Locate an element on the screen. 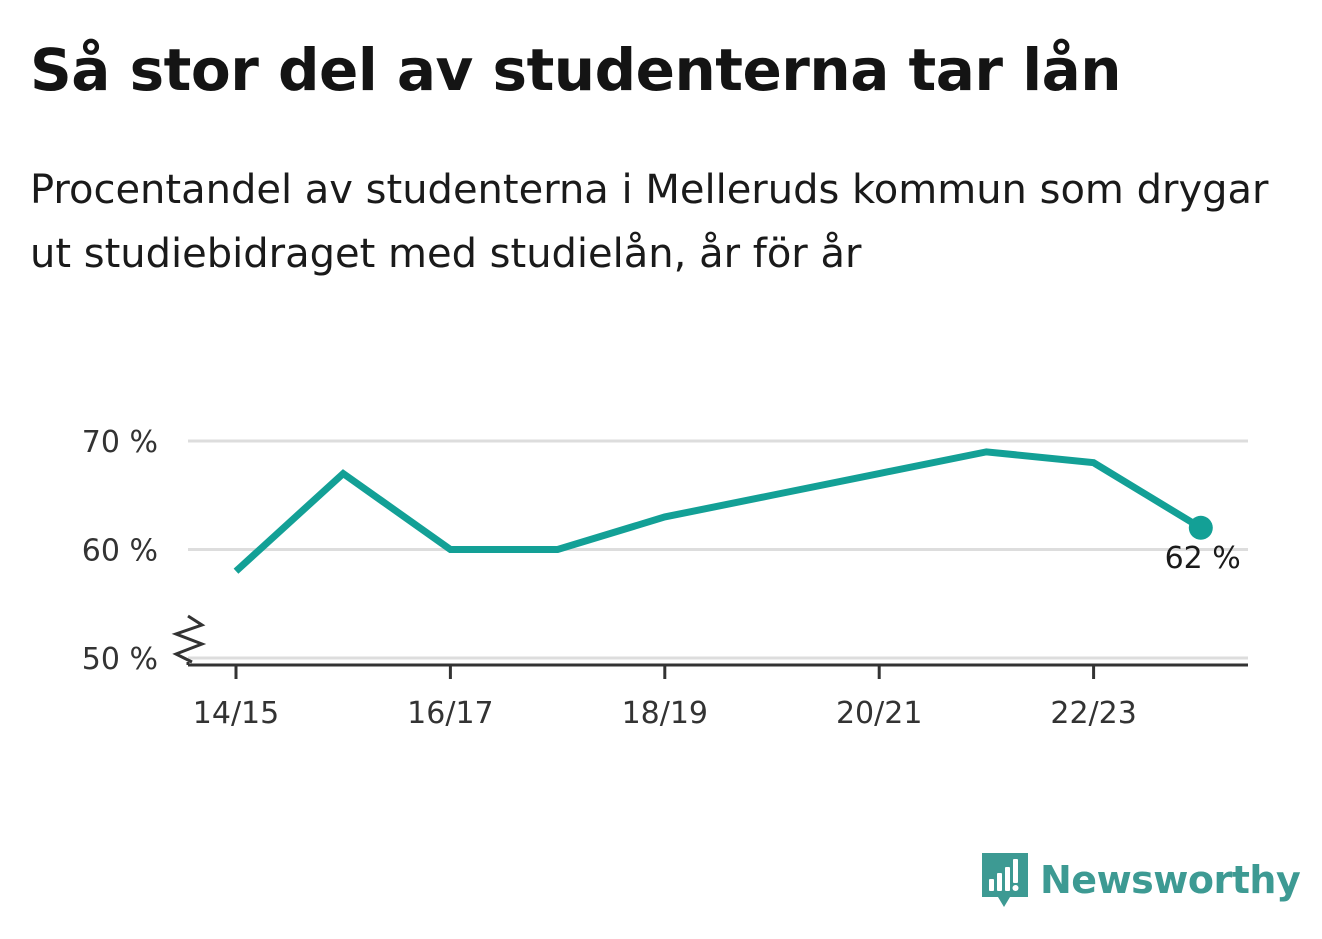 Image resolution: width=1322 pixels, height=939 pixels. end-value-label: 62 % is located at coordinates (1203, 558).